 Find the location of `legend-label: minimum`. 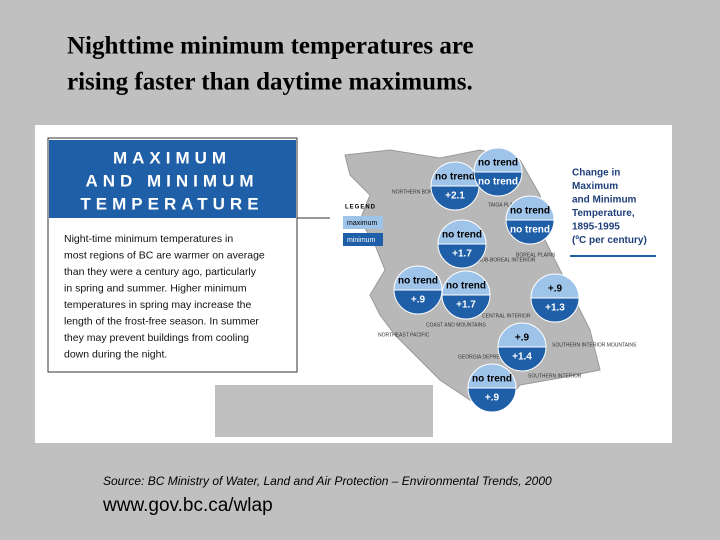

legend-label: minimum is located at coordinates (361, 240).